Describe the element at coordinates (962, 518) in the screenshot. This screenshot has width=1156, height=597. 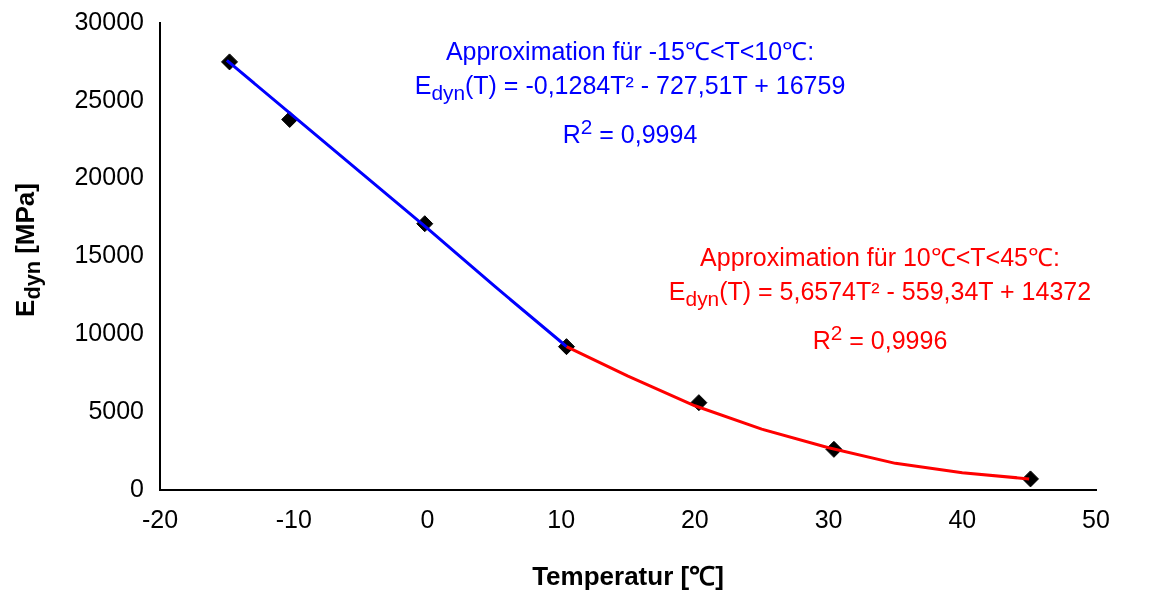
I see `x-tick-label: 40` at that location.